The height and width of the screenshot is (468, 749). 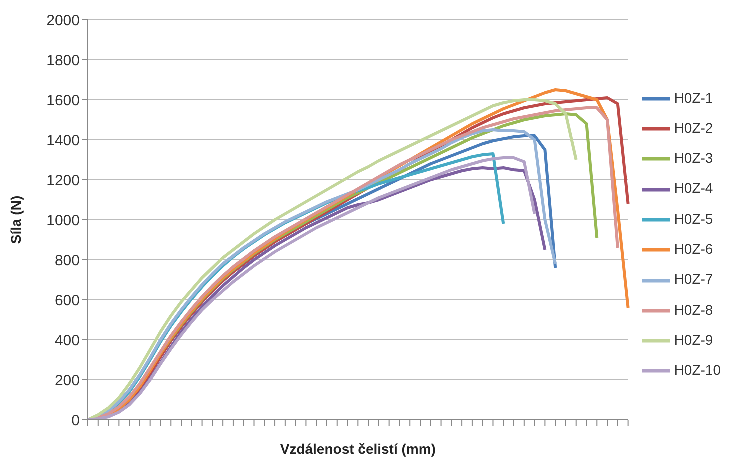 What do you see at coordinates (697, 370) in the screenshot?
I see `legend-label: H0Z-10` at bounding box center [697, 370].